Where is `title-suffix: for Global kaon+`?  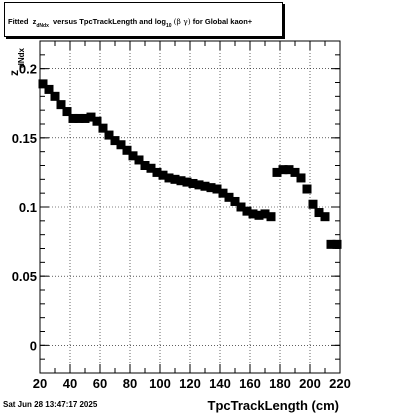
title-suffix: for Global kaon+ is located at coordinates (222, 21).